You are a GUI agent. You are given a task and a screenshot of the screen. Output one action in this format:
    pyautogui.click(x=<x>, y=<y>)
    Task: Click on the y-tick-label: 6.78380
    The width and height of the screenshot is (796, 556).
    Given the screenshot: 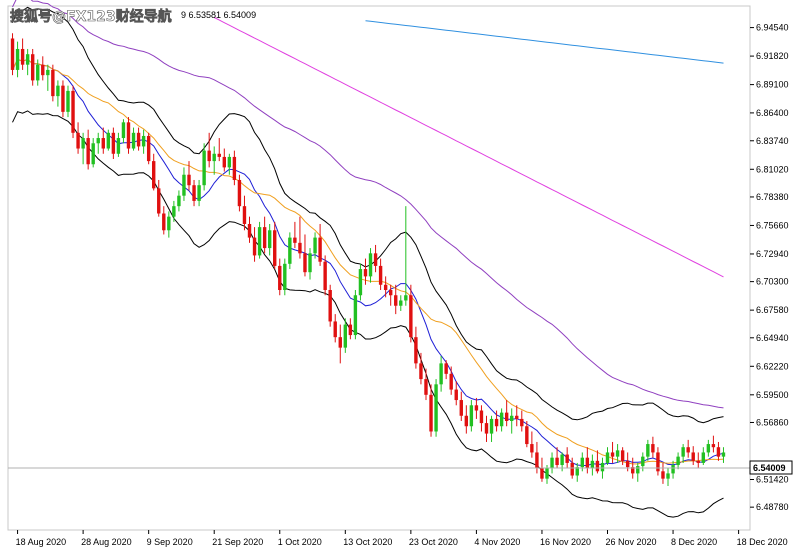 What is the action you would take?
    pyautogui.click(x=772, y=197)
    